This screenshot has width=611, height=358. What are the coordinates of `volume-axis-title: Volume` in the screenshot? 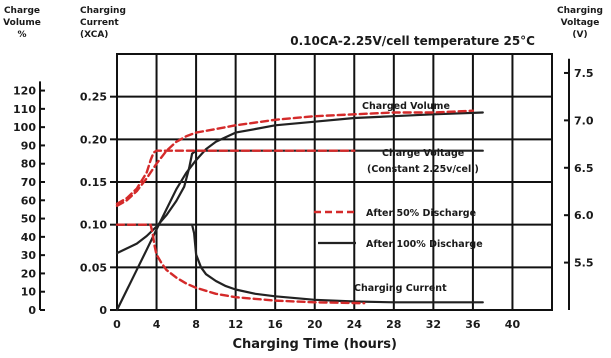 It's located at (22, 23).